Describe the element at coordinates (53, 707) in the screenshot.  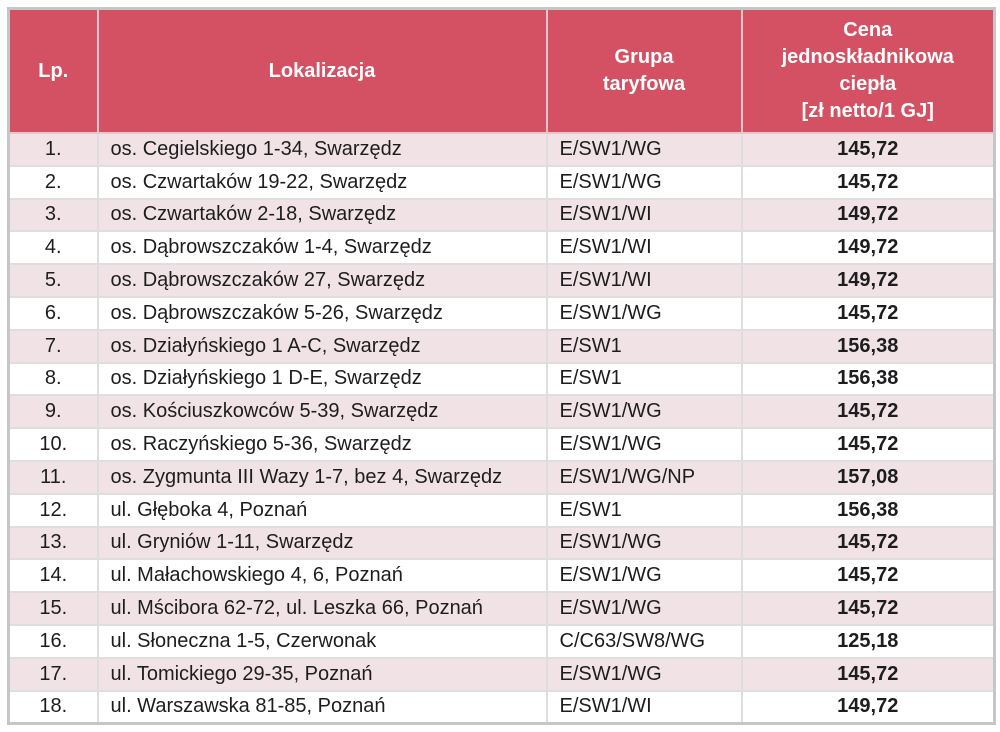
I see `row-number: 18.` at that location.